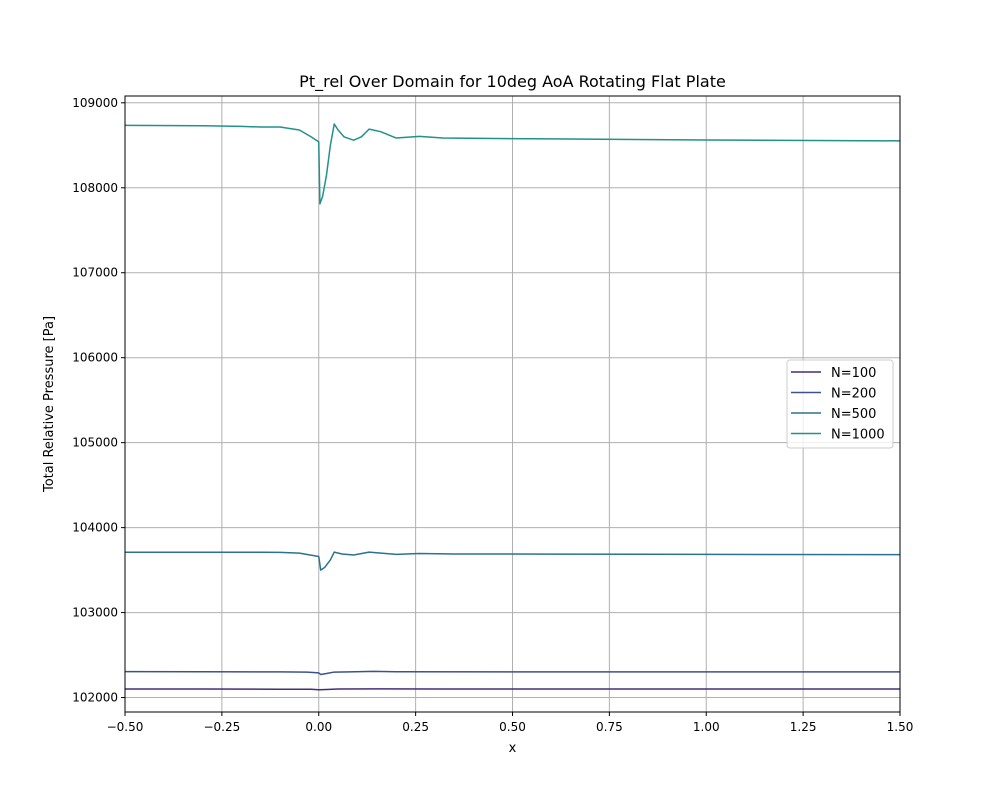 This screenshot has height=800, width=1000. Describe the element at coordinates (95, 613) in the screenshot. I see `y-tick-label: 103000` at that location.